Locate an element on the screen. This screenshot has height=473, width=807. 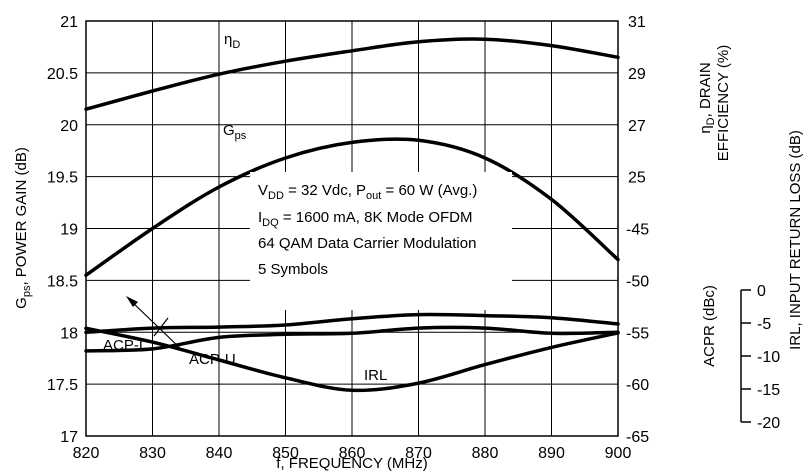
series-label-irl: IRL is located at coordinates (375, 375).